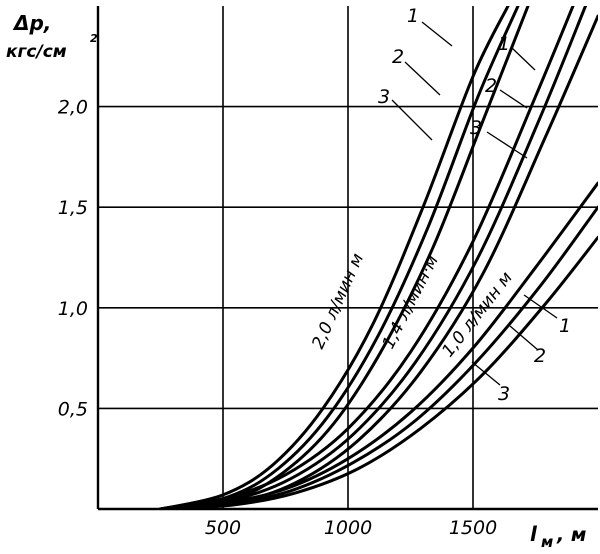 This screenshot has width=600, height=554. Describe the element at coordinates (73, 409) in the screenshot. I see `y-tick-label: 0,5` at that location.